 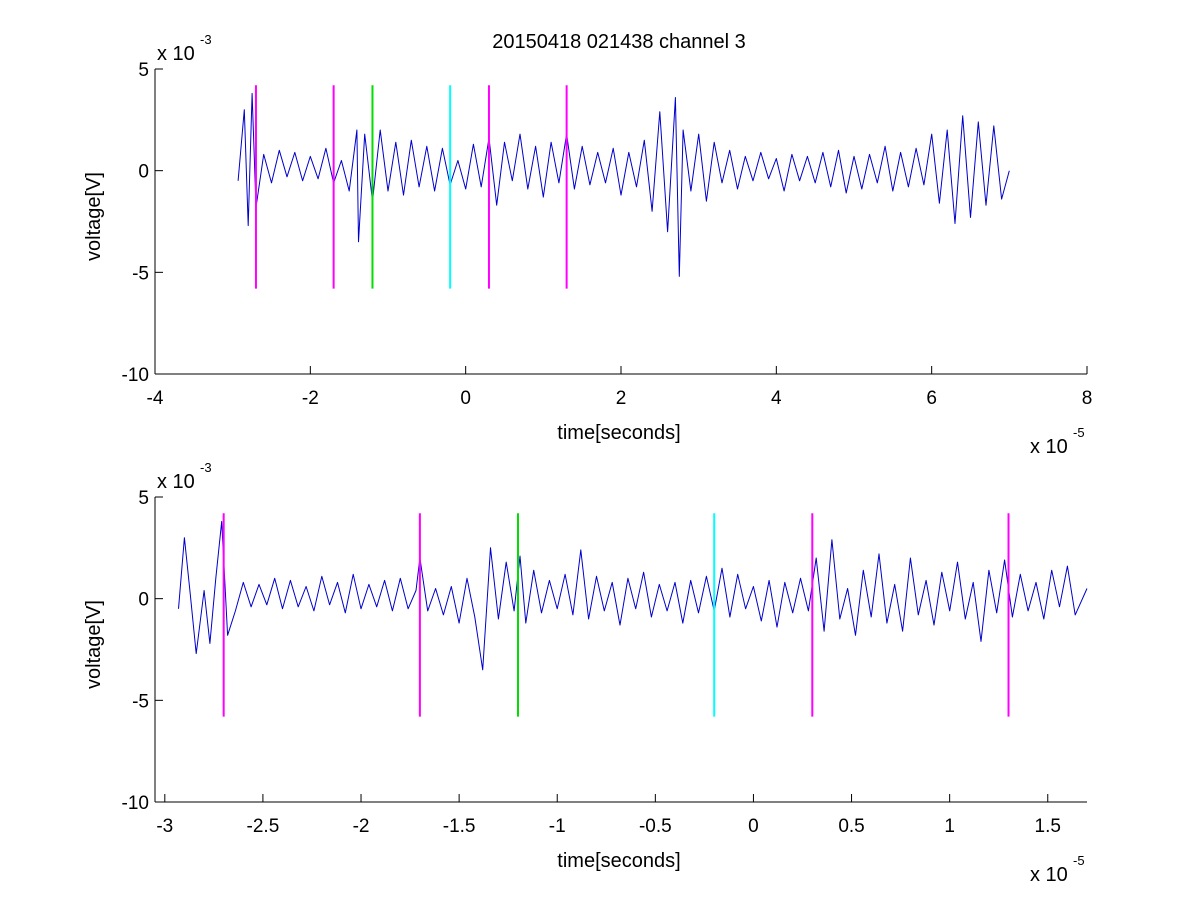 I want to click on x-tick-label: 1, so click(x=949, y=826).